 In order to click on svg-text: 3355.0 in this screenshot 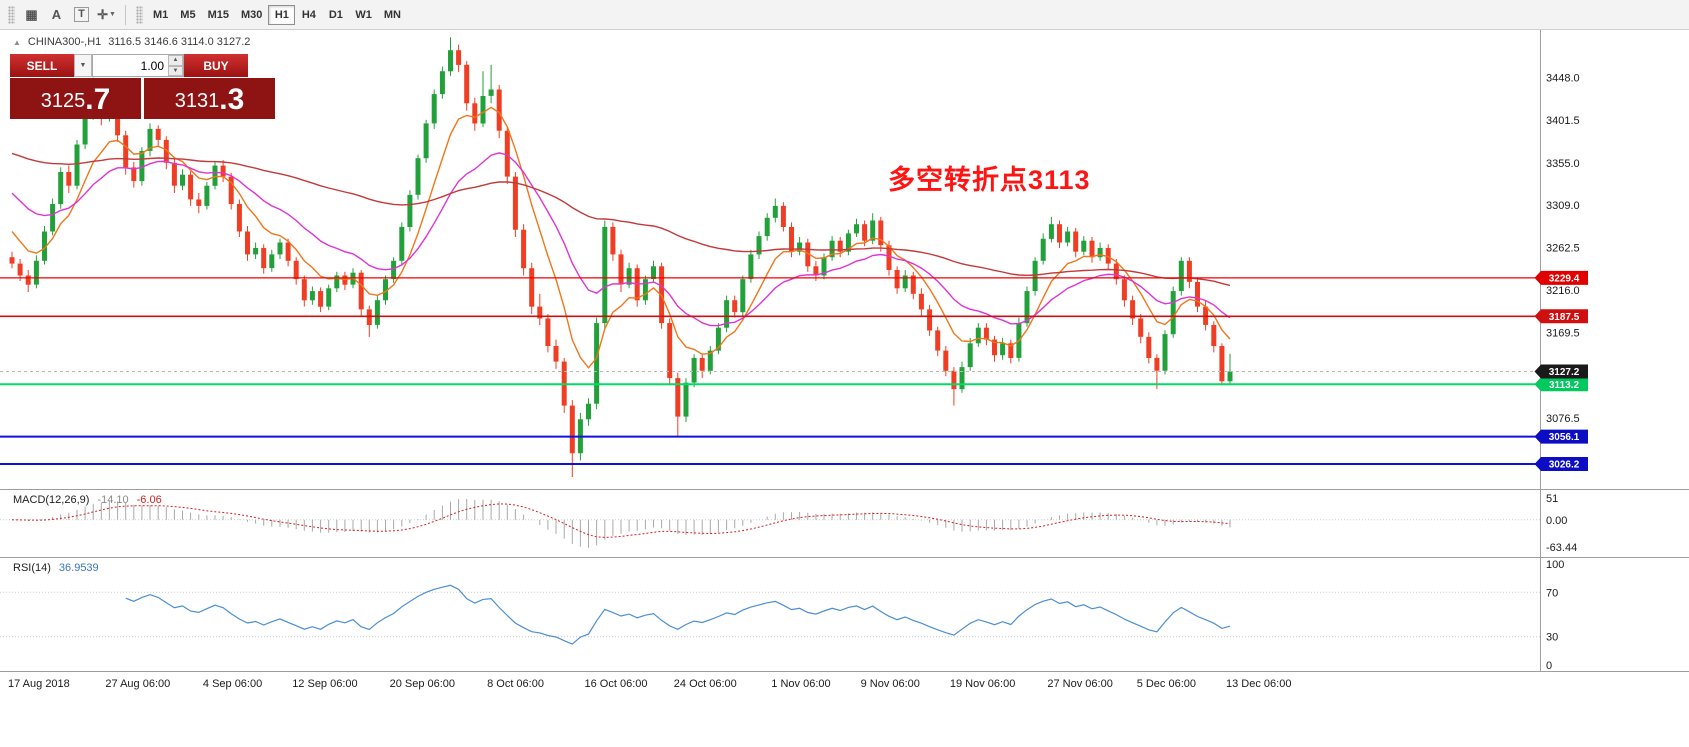, I will do `click(1563, 164)`.